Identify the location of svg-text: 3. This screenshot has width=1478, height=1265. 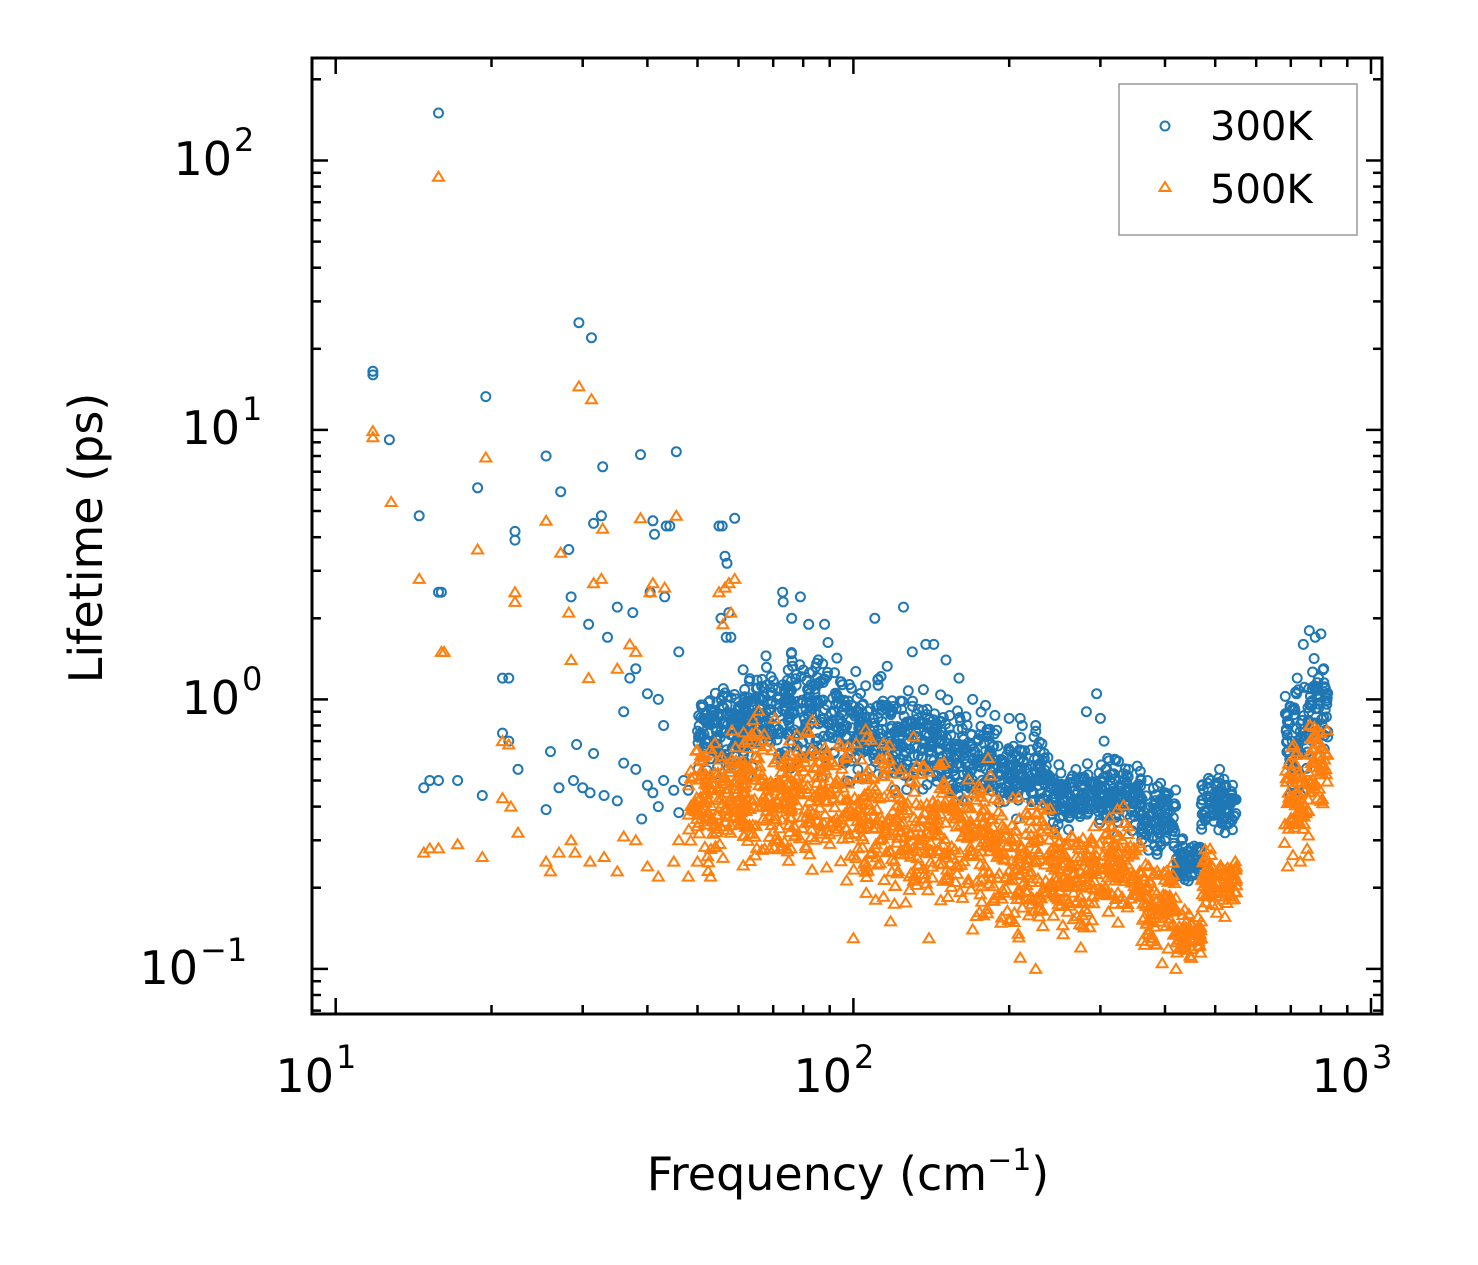
(1382, 1057).